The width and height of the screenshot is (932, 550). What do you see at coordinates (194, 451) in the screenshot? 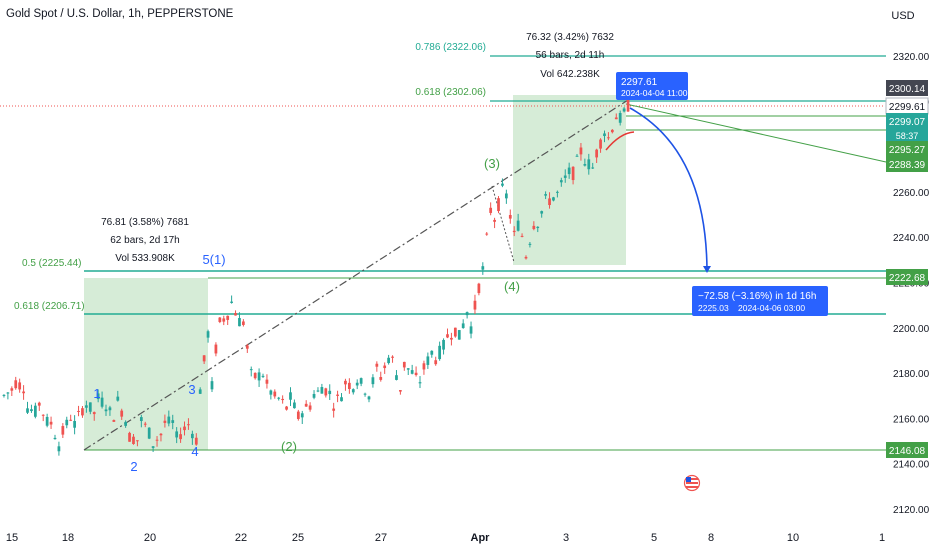
I see `wave-label-4: 4` at bounding box center [194, 451].